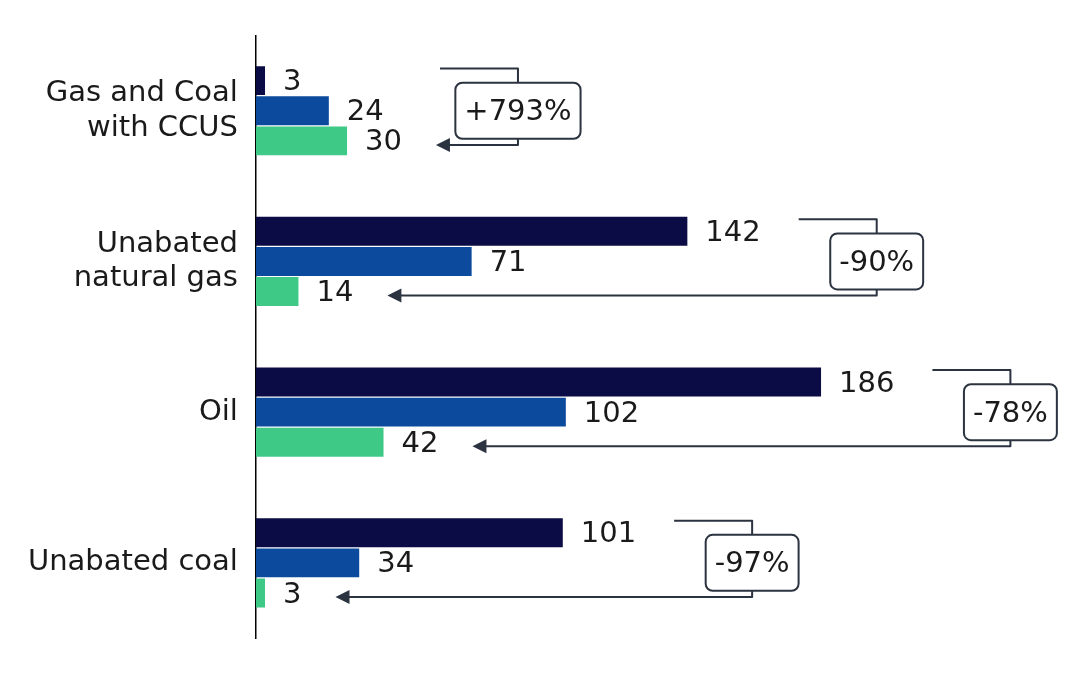 Image resolution: width=1081 pixels, height=691 pixels. I want to click on y-tick-label: Unabated natural gas, so click(155, 259).